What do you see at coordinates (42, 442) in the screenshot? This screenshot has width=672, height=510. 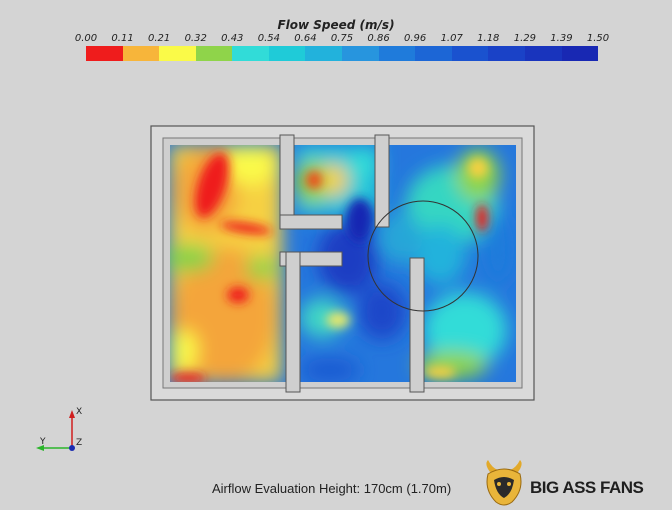 I see `y-axis-label: Y` at bounding box center [42, 442].